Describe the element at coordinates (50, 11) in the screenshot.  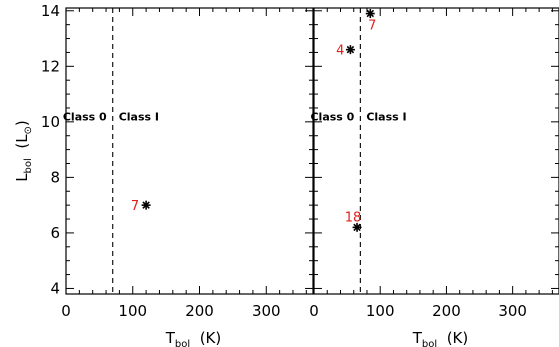
I see `y-tick-label: 14` at that location.